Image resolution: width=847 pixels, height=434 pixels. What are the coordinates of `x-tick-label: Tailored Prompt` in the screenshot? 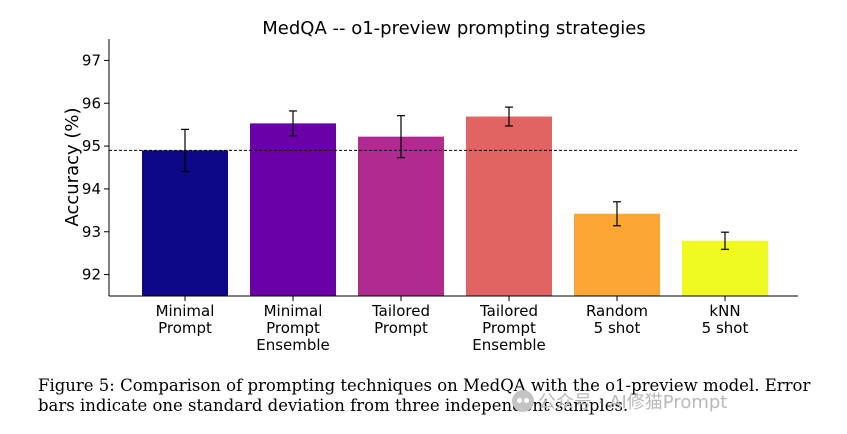 It's located at (400, 319).